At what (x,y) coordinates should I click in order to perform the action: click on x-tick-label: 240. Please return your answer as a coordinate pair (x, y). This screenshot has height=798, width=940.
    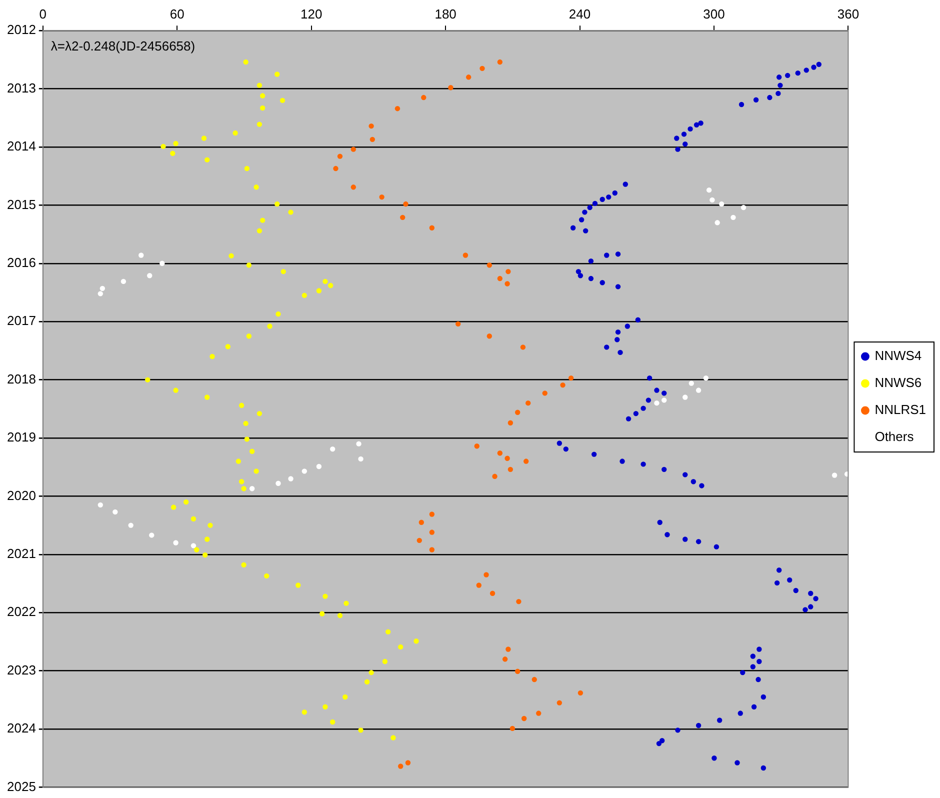
    Looking at the image, I should click on (579, 14).